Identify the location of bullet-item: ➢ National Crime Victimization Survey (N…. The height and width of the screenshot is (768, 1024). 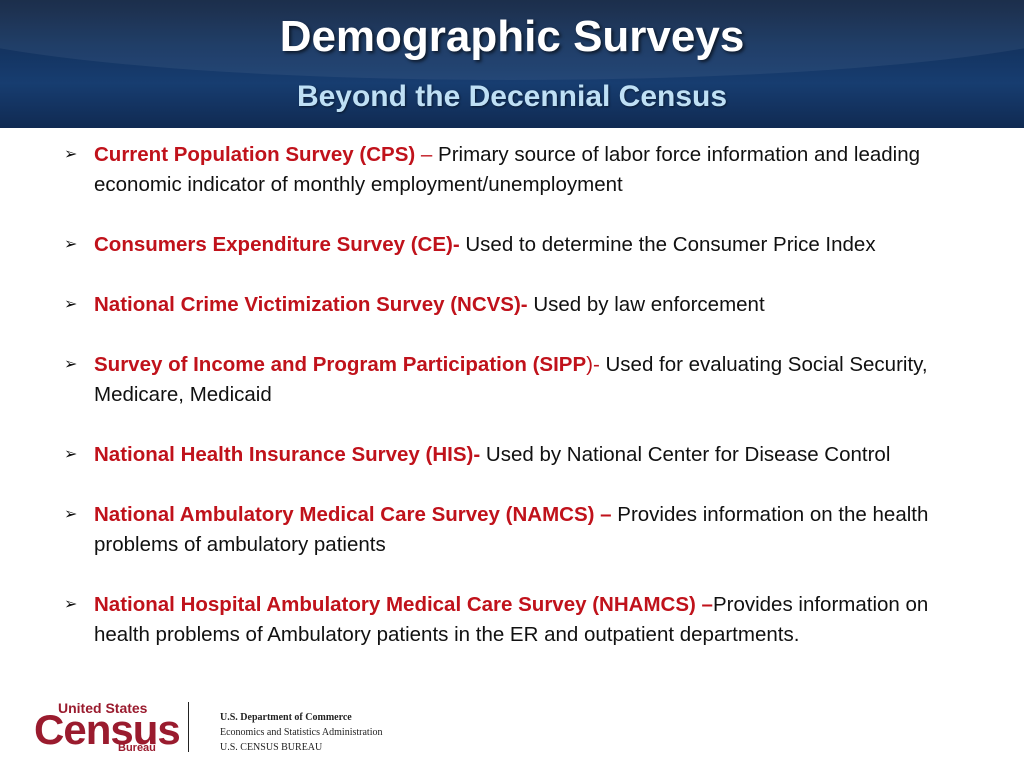
(514, 305).